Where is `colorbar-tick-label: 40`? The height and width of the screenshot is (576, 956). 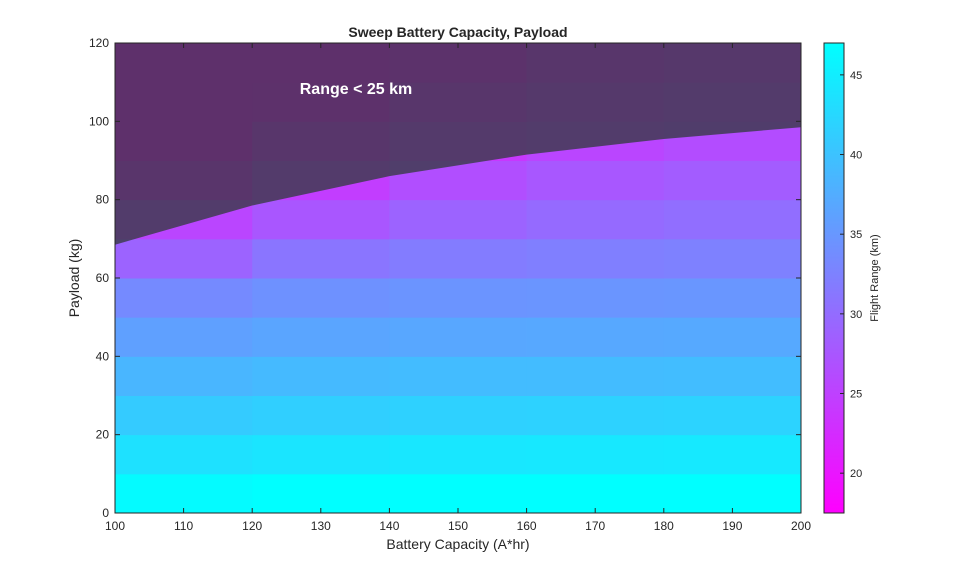 colorbar-tick-label: 40 is located at coordinates (856, 156).